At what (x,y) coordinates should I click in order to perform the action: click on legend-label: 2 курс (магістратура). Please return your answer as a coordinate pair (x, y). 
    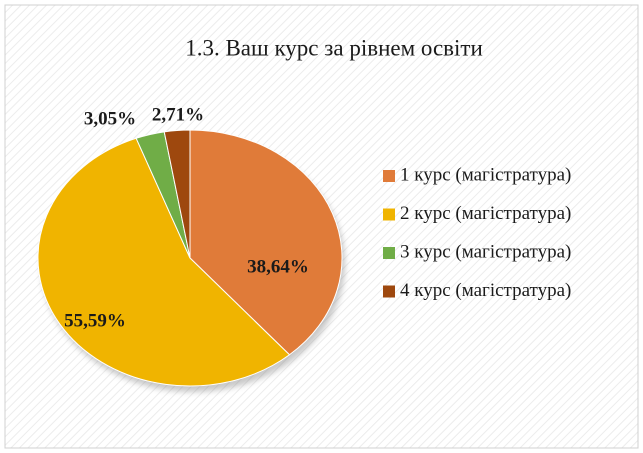
    Looking at the image, I should click on (485, 213).